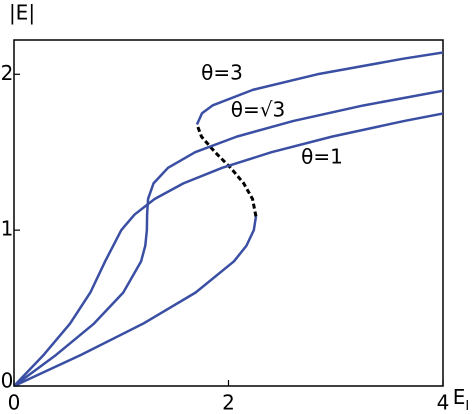 This screenshot has height=414, width=474. What do you see at coordinates (14, 402) in the screenshot?
I see `x-tick-label: 0` at bounding box center [14, 402].